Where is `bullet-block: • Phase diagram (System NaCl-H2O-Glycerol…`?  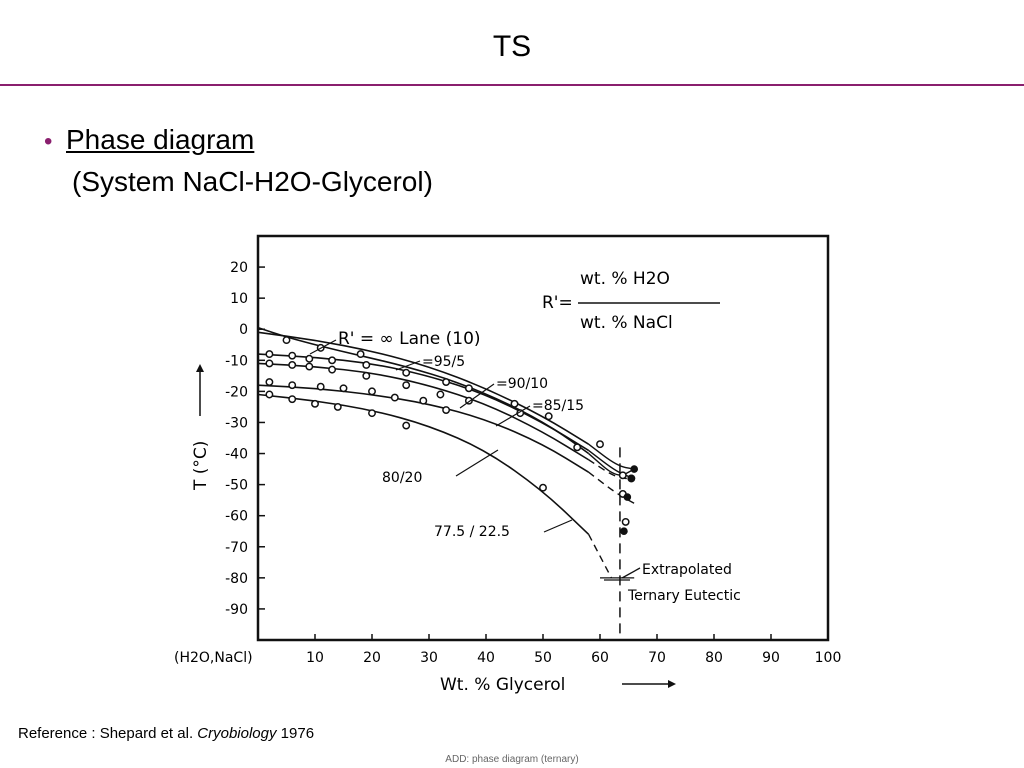
bullet-block: • Phase diagram (System NaCl-H2O-Glycerol… is located at coordinates (238, 161).